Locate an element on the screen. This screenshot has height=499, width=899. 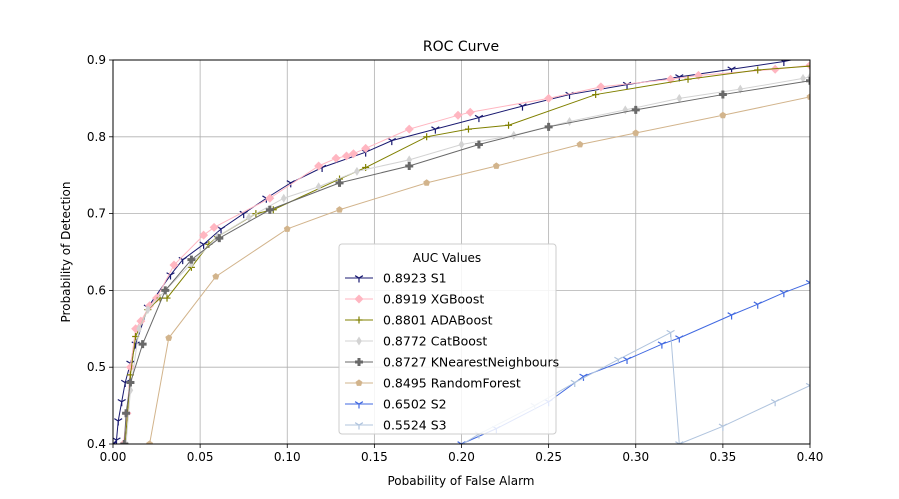
legend-entry-3: 0.8772 CatBoost is located at coordinates (416, 341).